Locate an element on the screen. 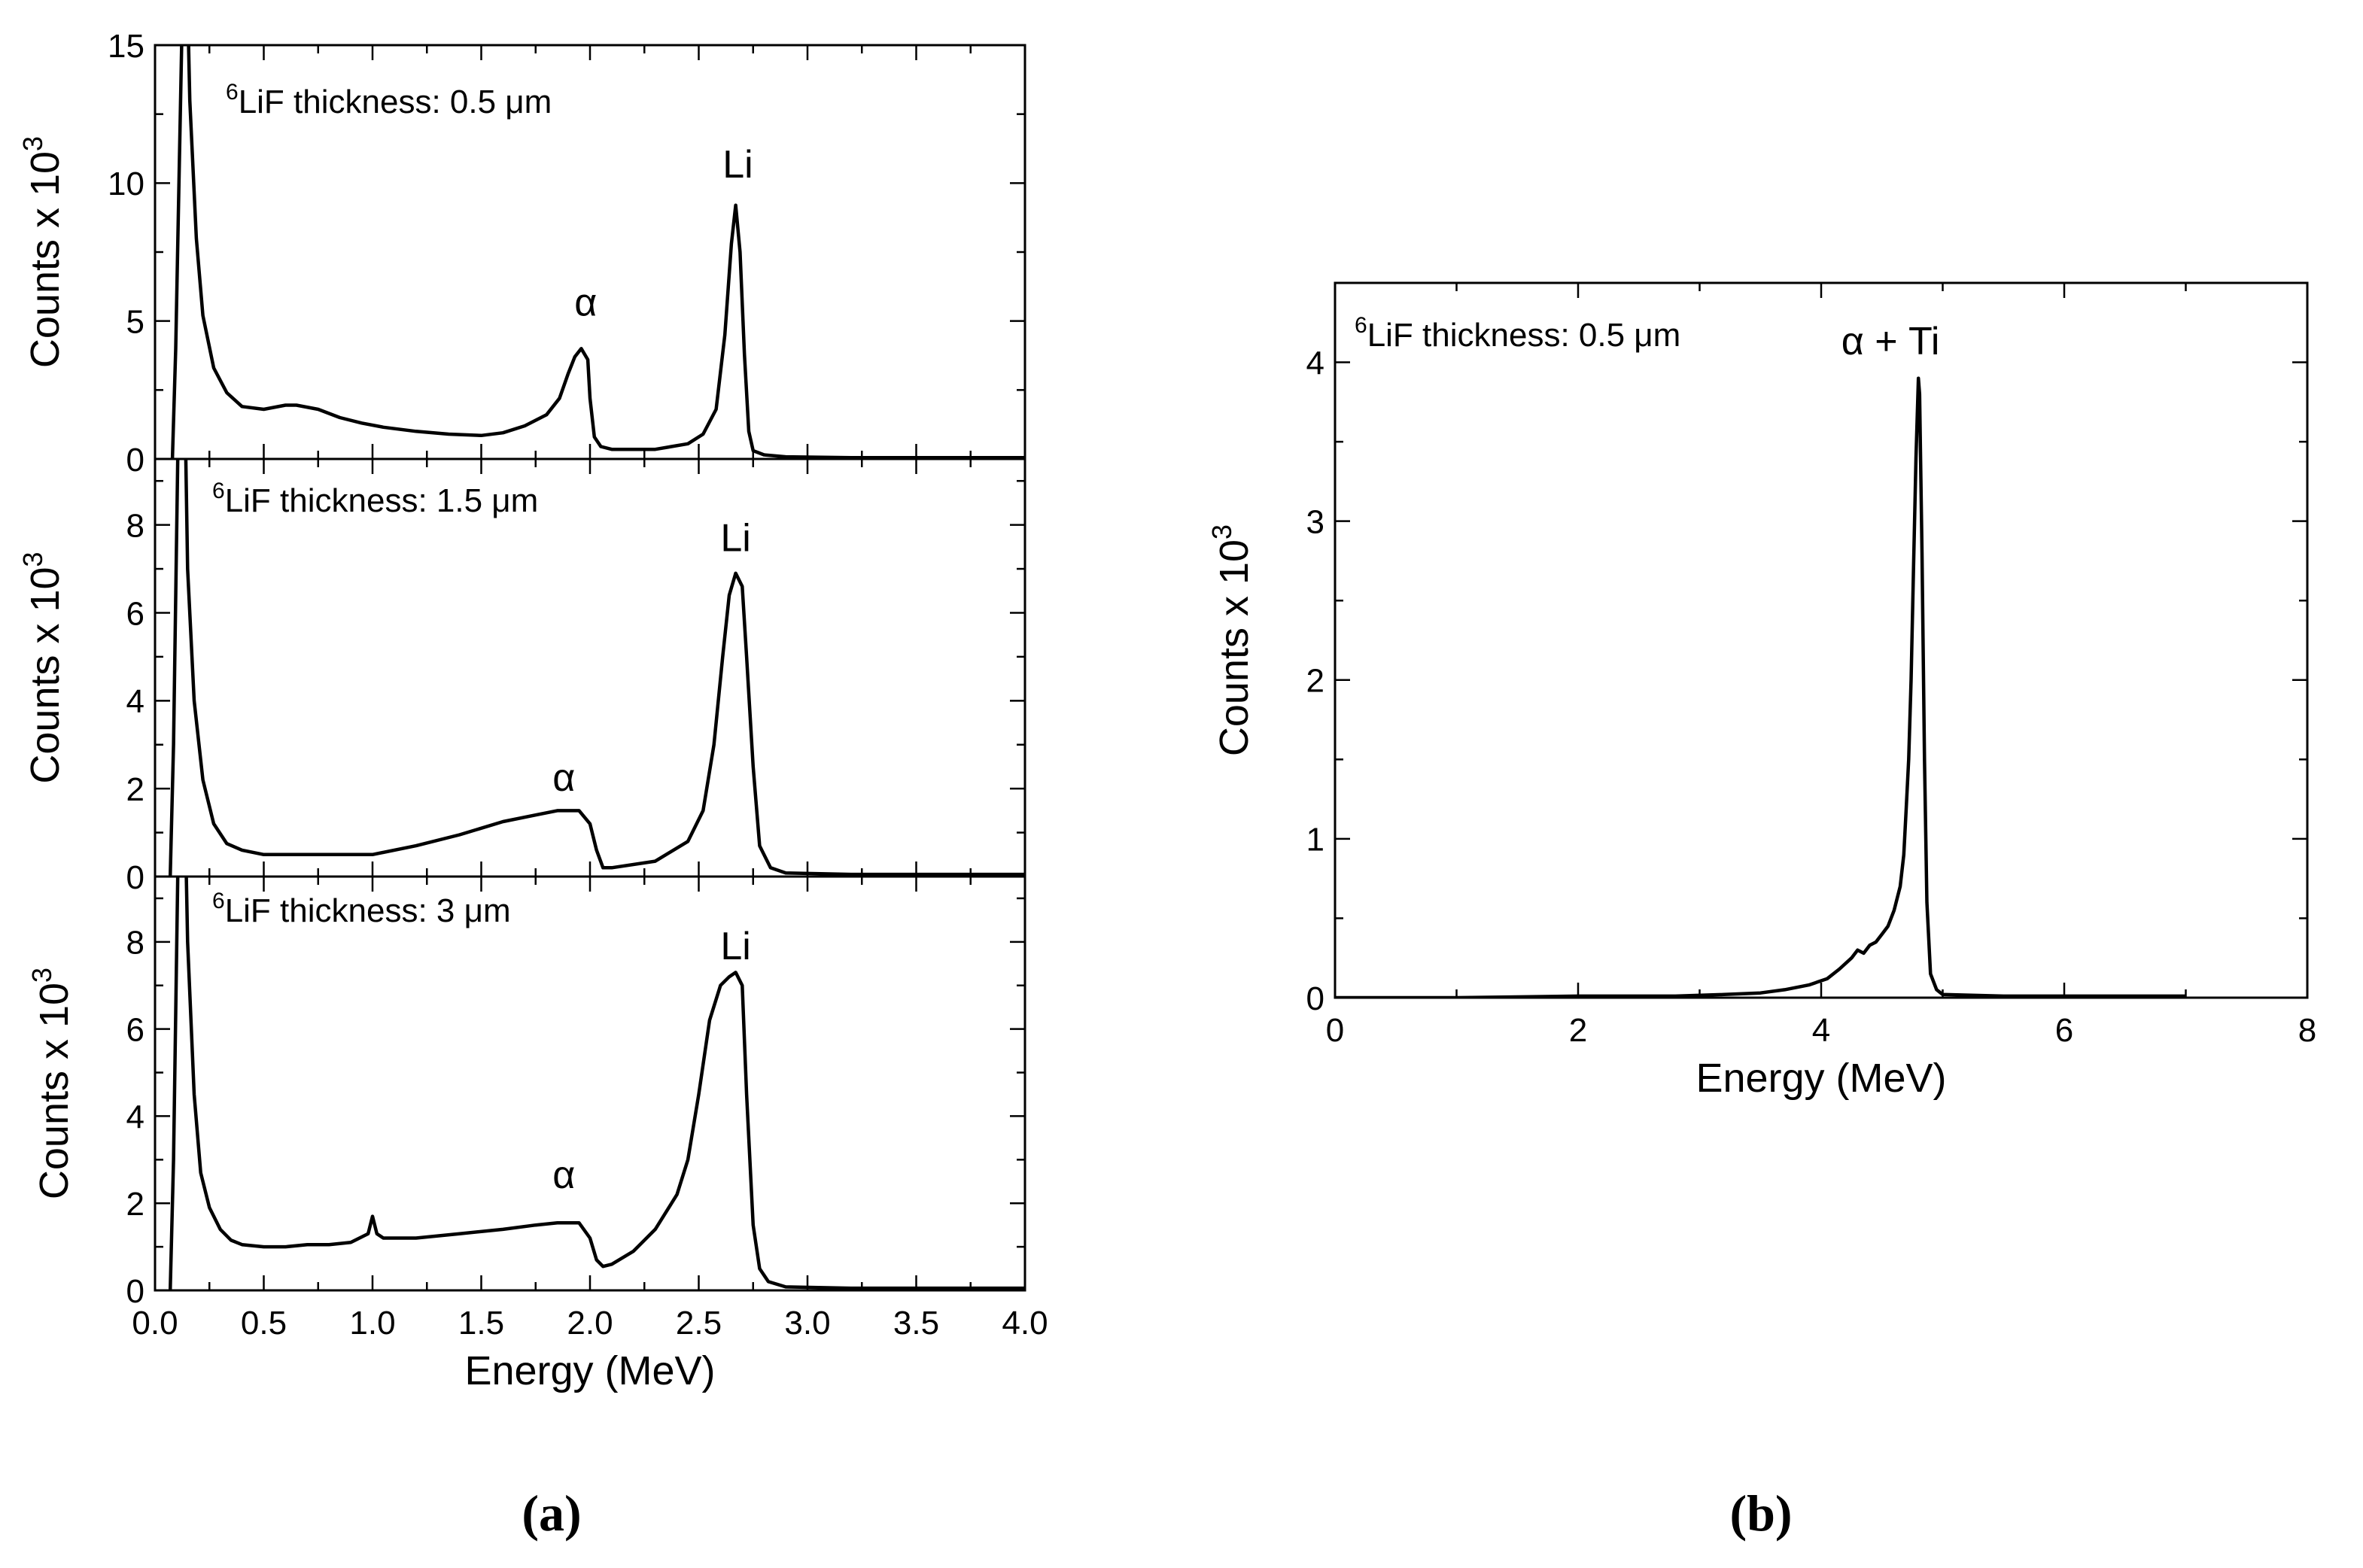 This screenshot has width=2363, height=1568. x-tick-label: 4.0 is located at coordinates (1025, 1323).